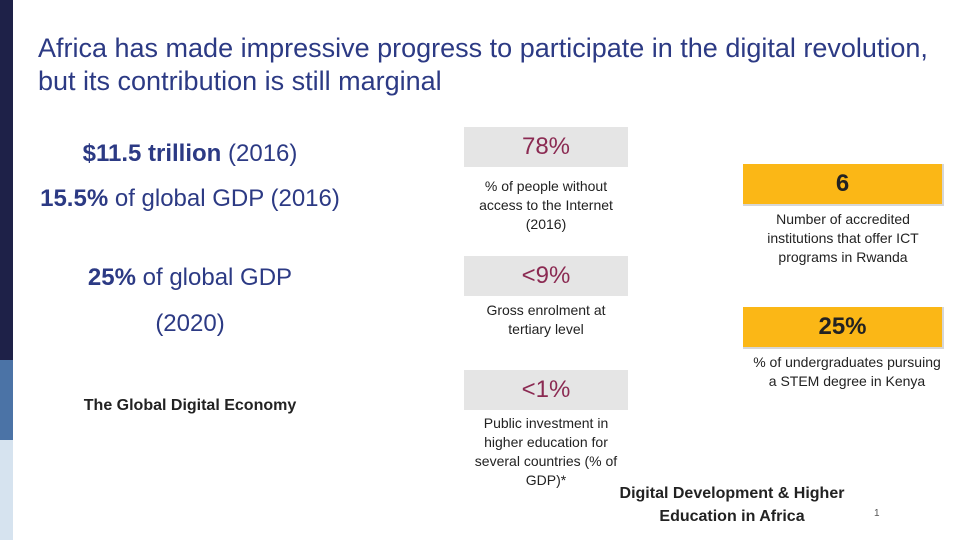  I want to click on stat-digital-economy-size-value: $11.5 trillion, so click(152, 153).